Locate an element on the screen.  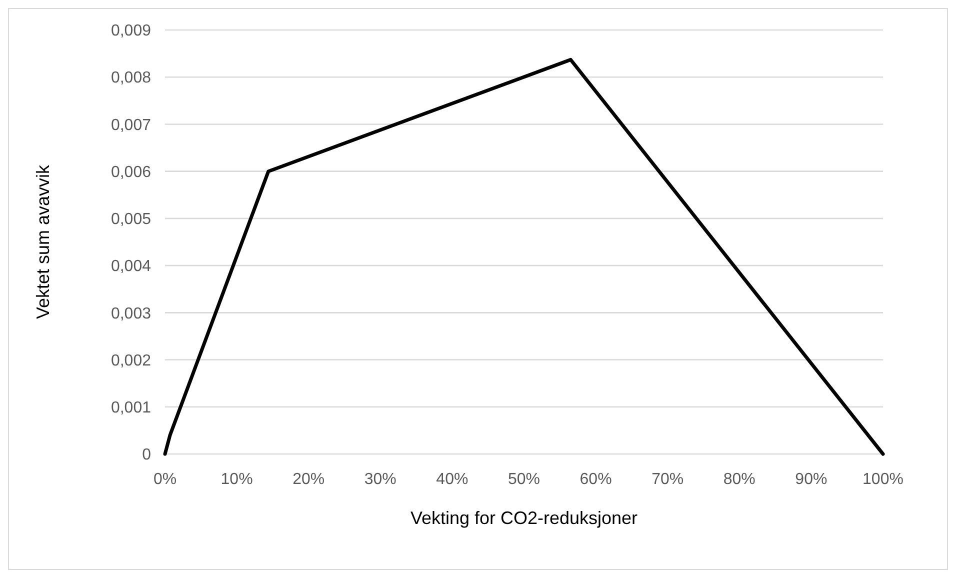
x-tick-label: 60% is located at coordinates (596, 479).